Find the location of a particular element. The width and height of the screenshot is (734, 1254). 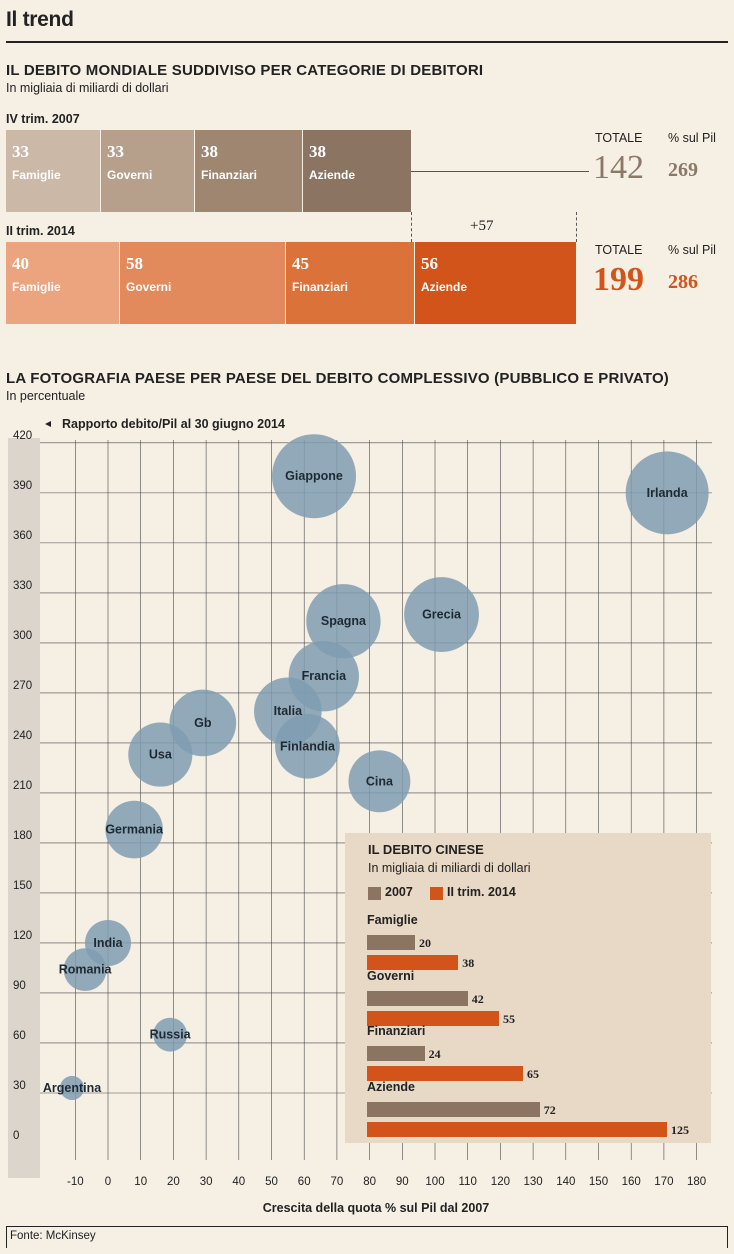

section1-subtitle: In migliaia di miliardi di dollari is located at coordinates (87, 88).